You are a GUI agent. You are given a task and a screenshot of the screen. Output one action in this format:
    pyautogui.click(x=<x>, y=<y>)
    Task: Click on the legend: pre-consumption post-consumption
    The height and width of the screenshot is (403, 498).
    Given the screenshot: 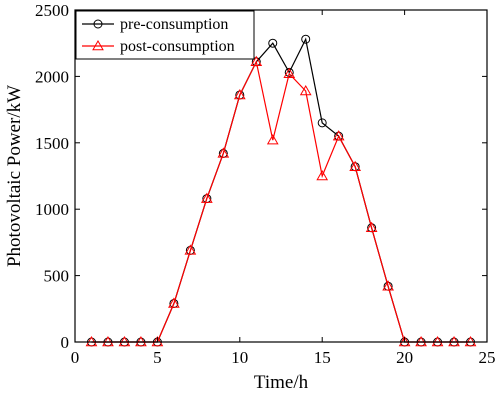 What is the action you would take?
    pyautogui.click(x=165, y=35)
    